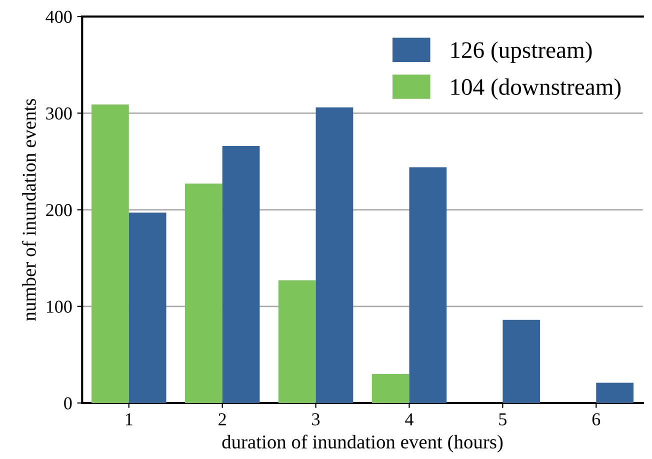 This screenshot has width=652, height=459. I want to click on y-tick-label: 0, so click(68, 403).